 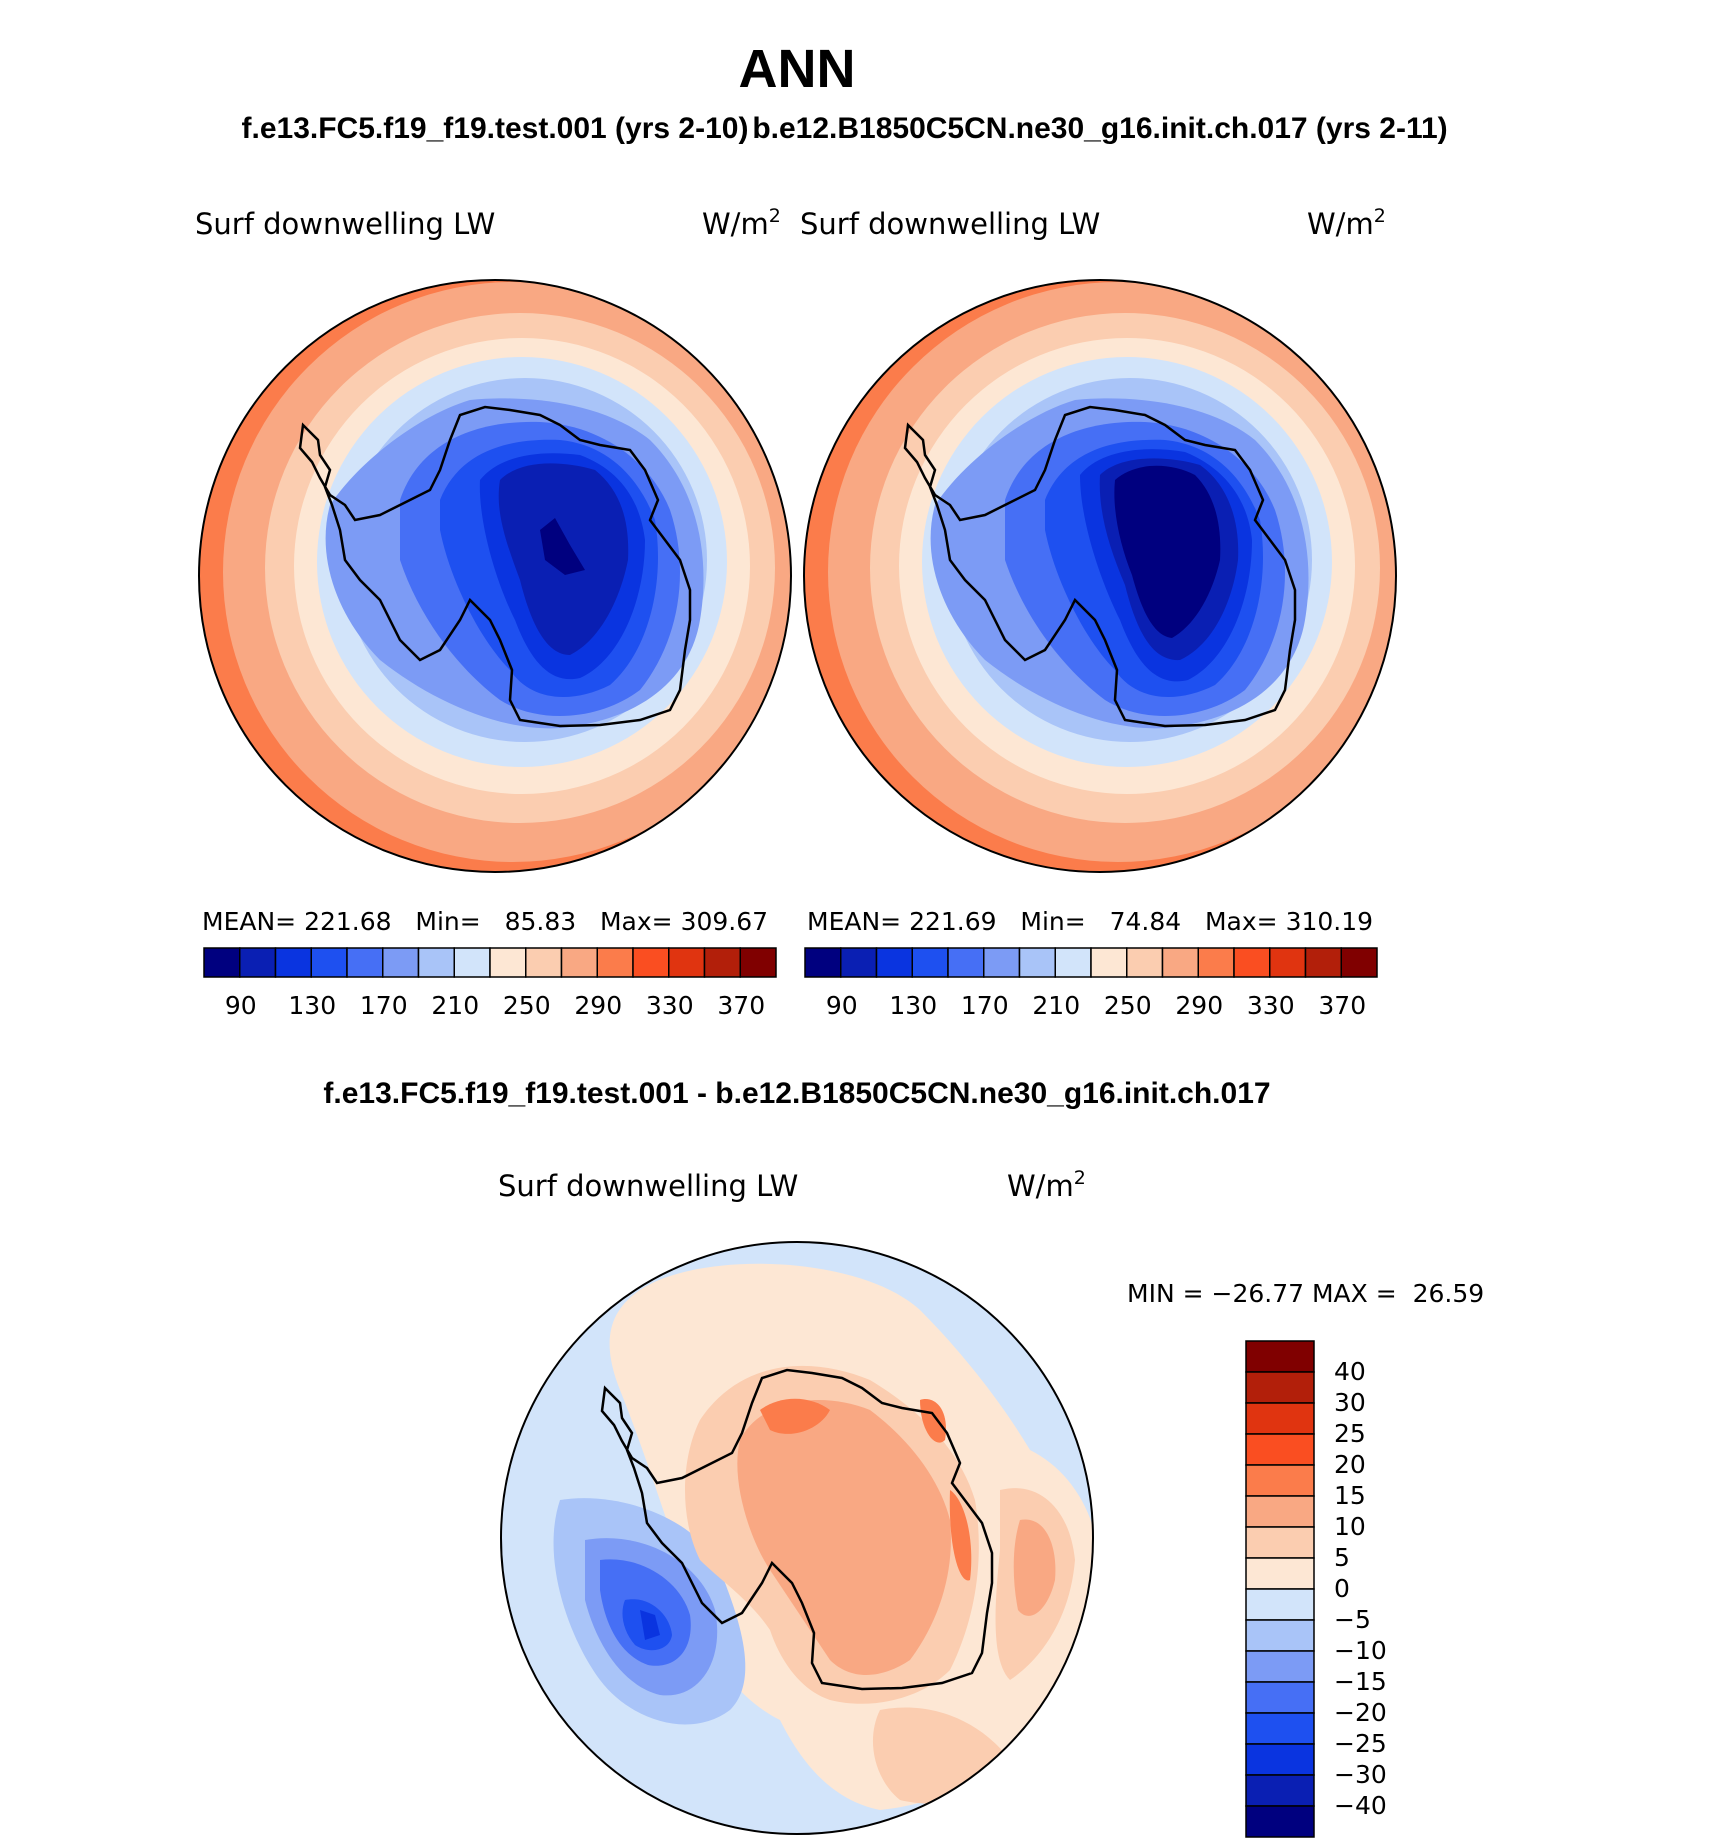 I want to click on left-colorbar-label: 170, so click(x=384, y=1005).